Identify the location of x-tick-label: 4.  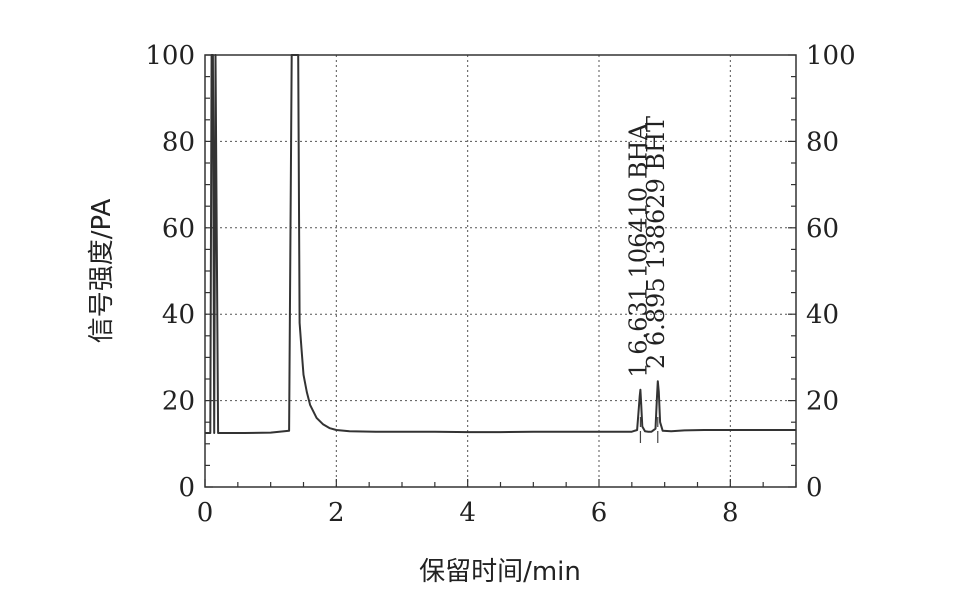
(467, 513).